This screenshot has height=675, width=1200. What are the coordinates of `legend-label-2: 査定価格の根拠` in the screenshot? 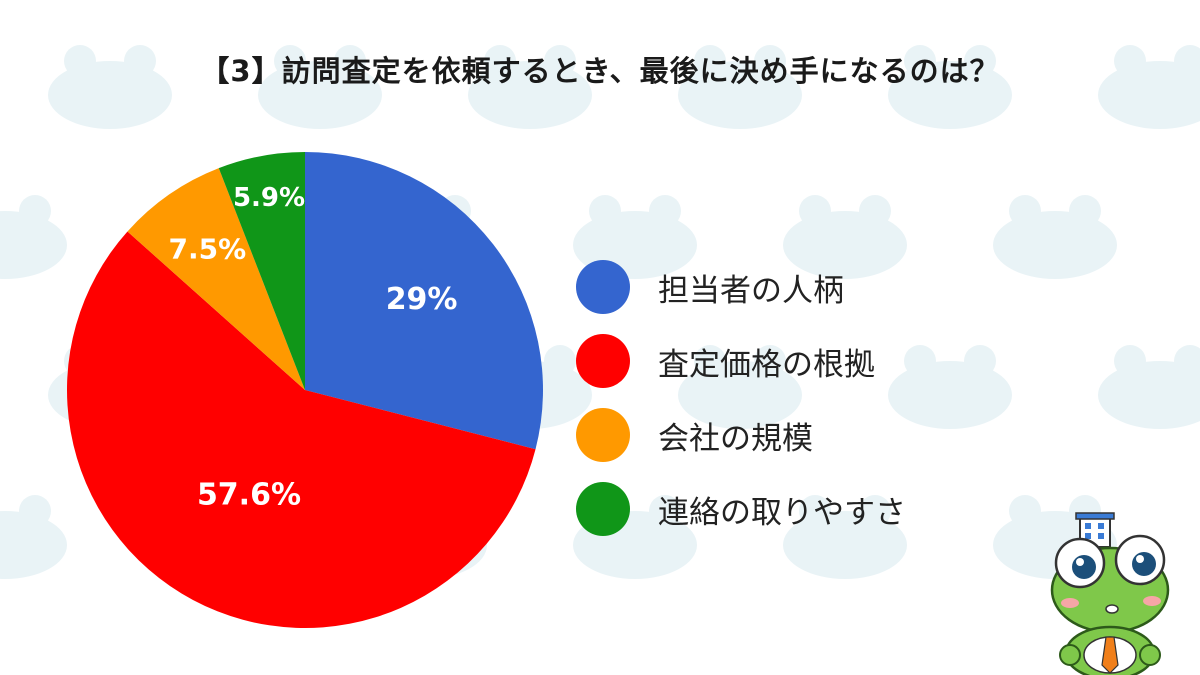 It's located at (766, 364).